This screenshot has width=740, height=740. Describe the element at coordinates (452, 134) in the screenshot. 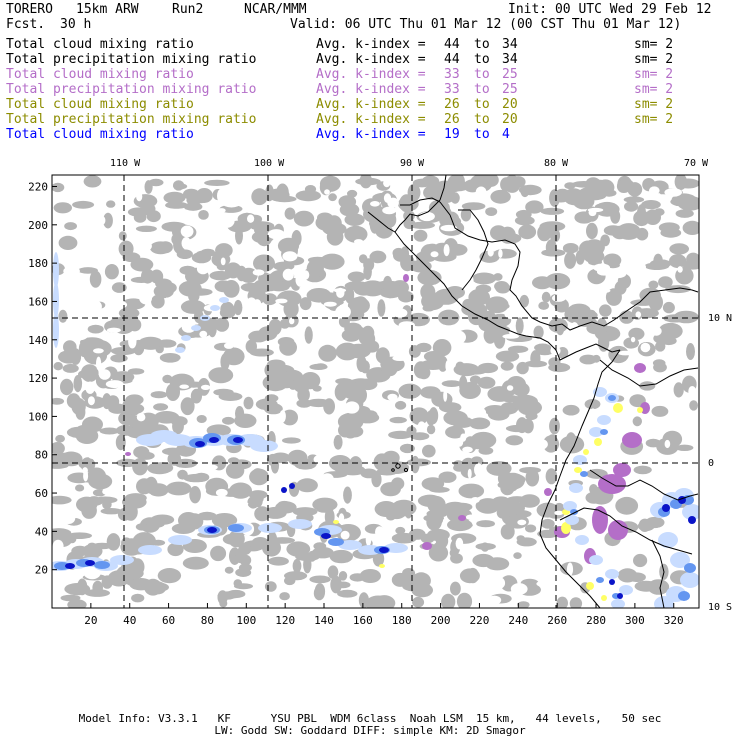

I see `field-k-start: 19` at that location.